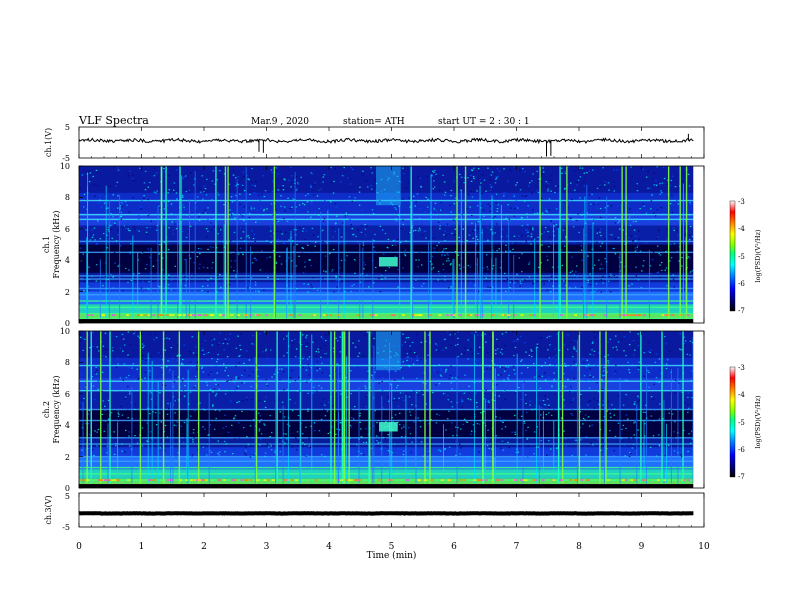 This screenshot has height=612, width=792. What do you see at coordinates (642, 547) in the screenshot?
I see `x-tick-9: 9` at bounding box center [642, 547].